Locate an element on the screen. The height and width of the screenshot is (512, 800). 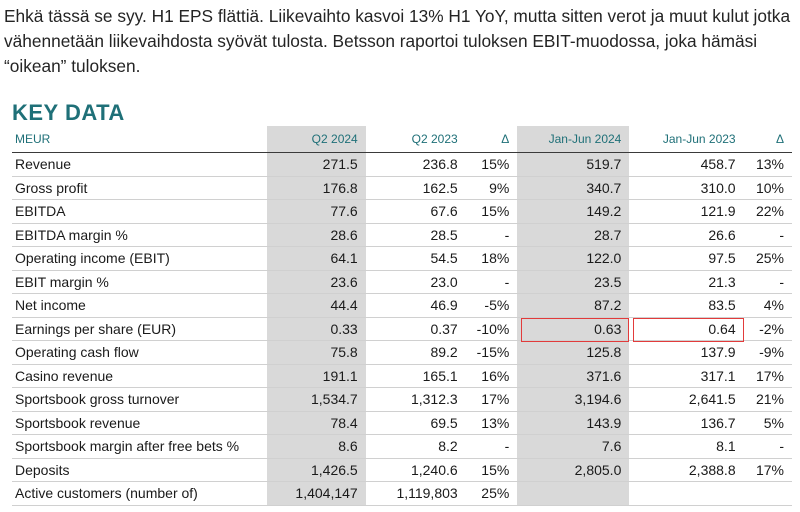
jan-jun-2024-value is located at coordinates (573, 493).